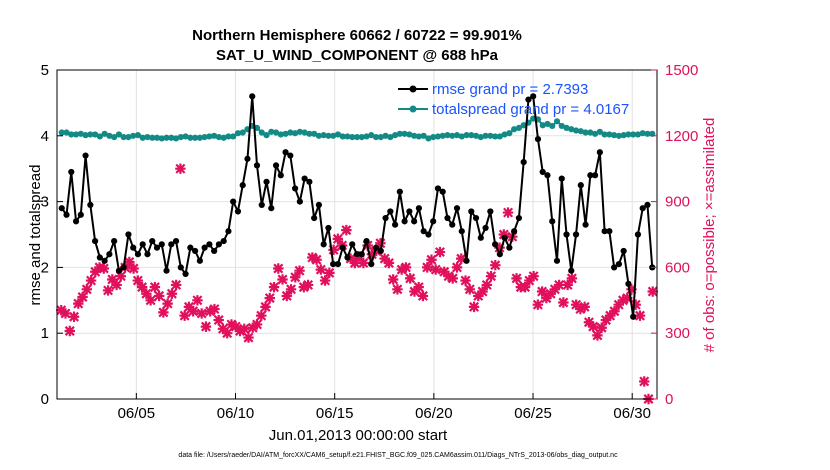 The height and width of the screenshot is (470, 830). What do you see at coordinates (413, 89) in the screenshot?
I see `legend-rmse-marker` at bounding box center [413, 89].